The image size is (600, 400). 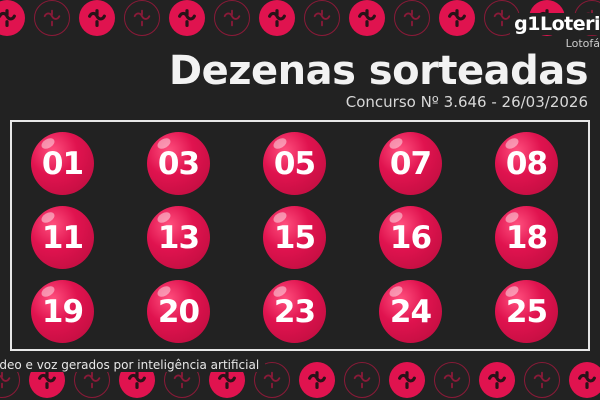 What do you see at coordinates (410, 237) in the screenshot?
I see `number-ball: 16` at bounding box center [410, 237].